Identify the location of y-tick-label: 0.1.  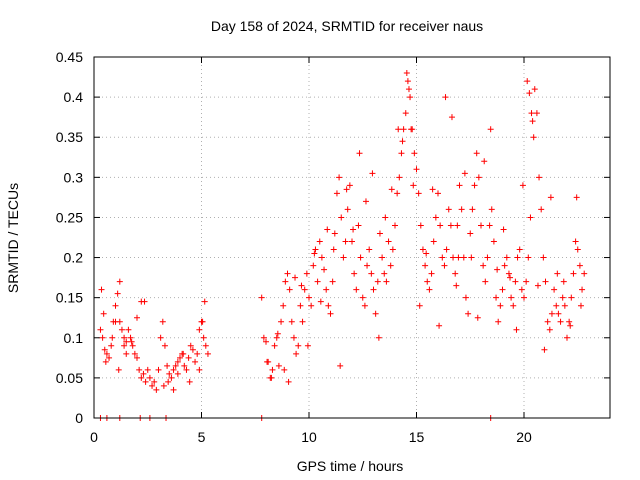
(74, 338).